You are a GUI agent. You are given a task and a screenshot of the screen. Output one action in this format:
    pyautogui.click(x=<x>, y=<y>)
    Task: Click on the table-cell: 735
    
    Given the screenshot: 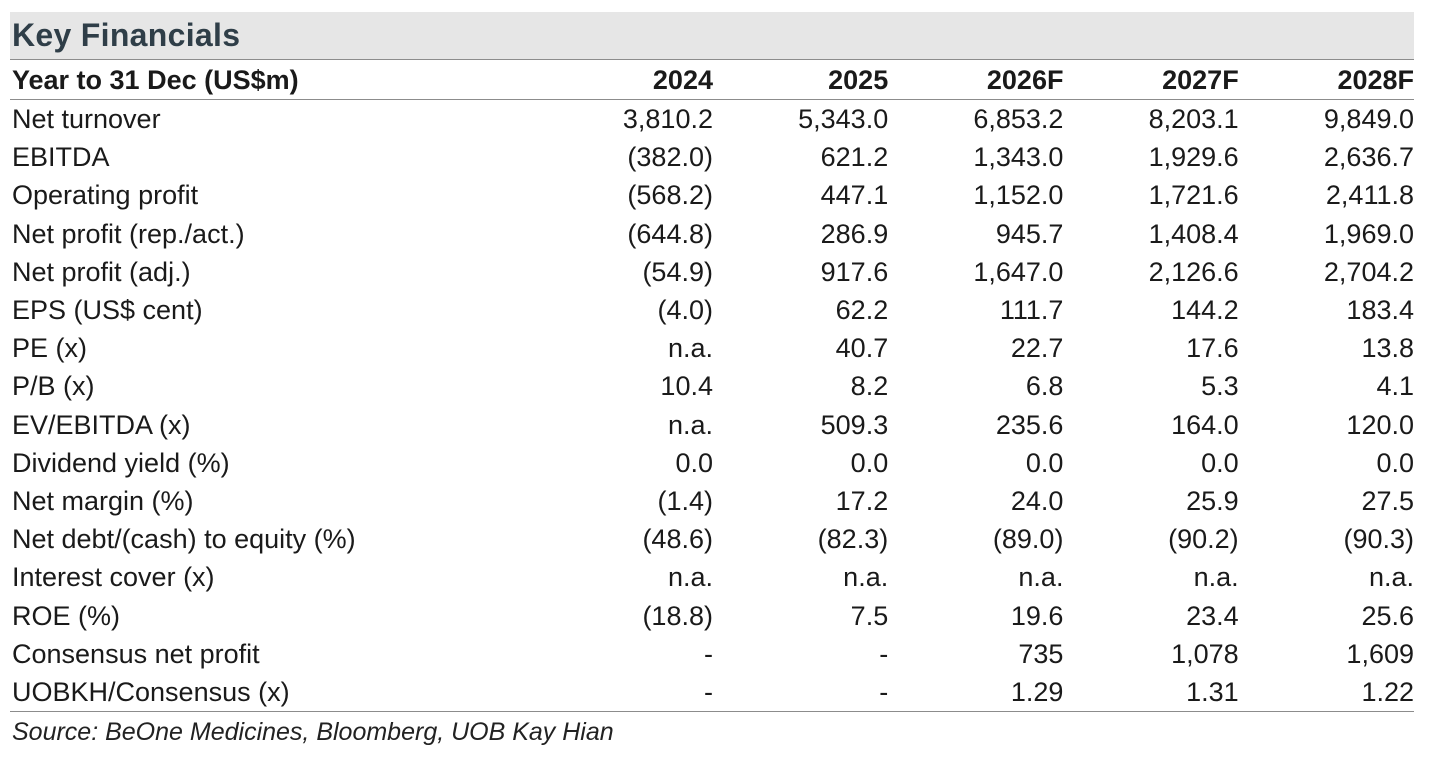 What is the action you would take?
    pyautogui.click(x=1041, y=653)
    